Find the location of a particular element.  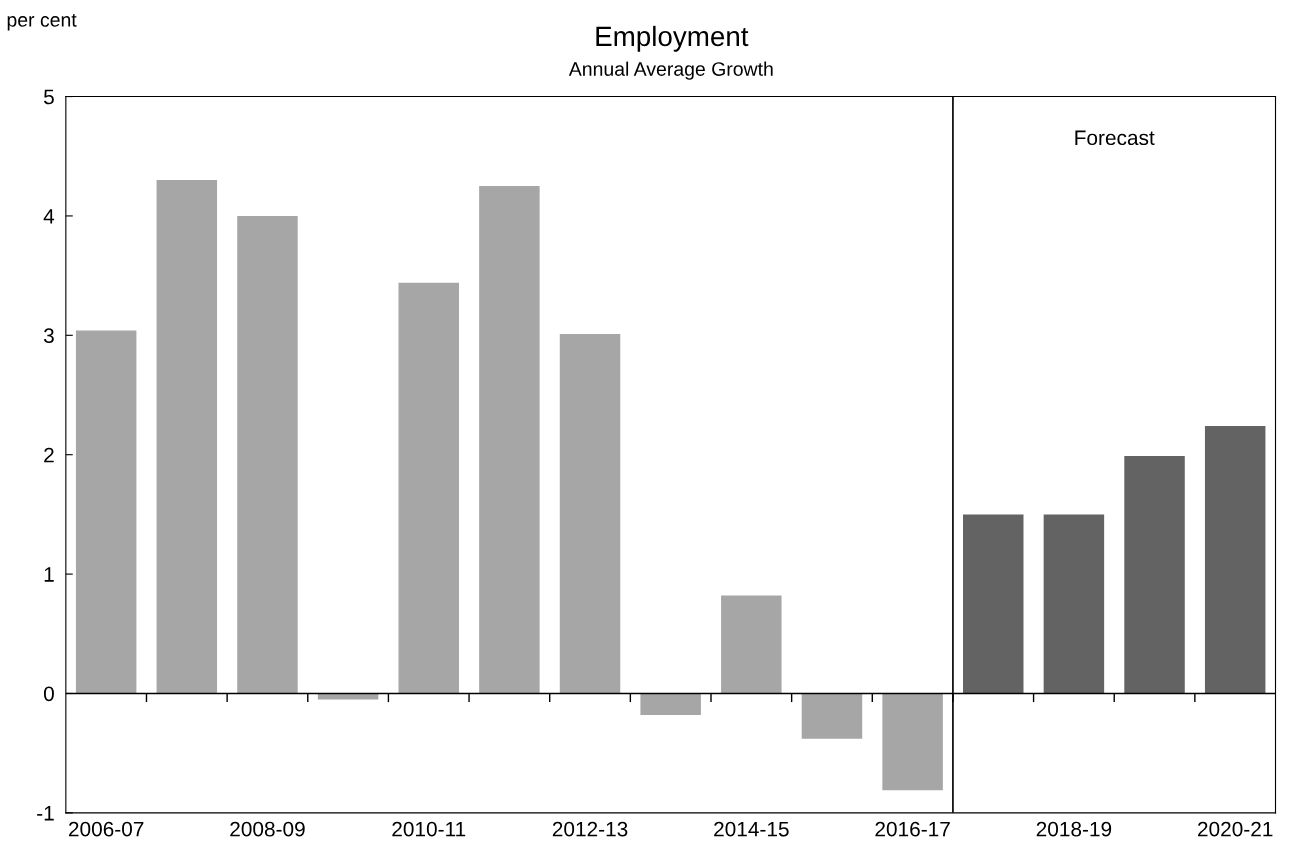

x-tick-label: 2006-07 is located at coordinates (106, 829).